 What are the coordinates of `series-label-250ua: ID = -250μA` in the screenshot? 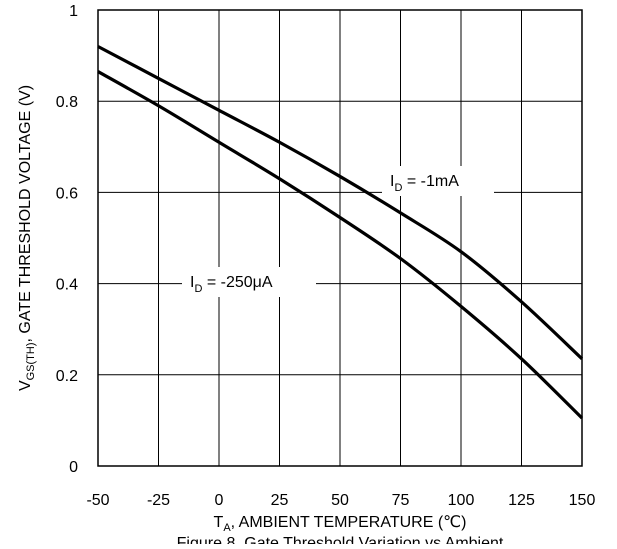 It's located at (249, 282).